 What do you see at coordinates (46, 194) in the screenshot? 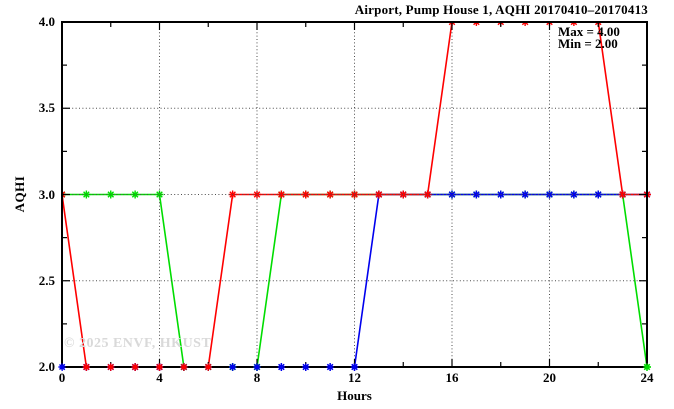
I see `y-tick-label: 3.0` at bounding box center [46, 194].